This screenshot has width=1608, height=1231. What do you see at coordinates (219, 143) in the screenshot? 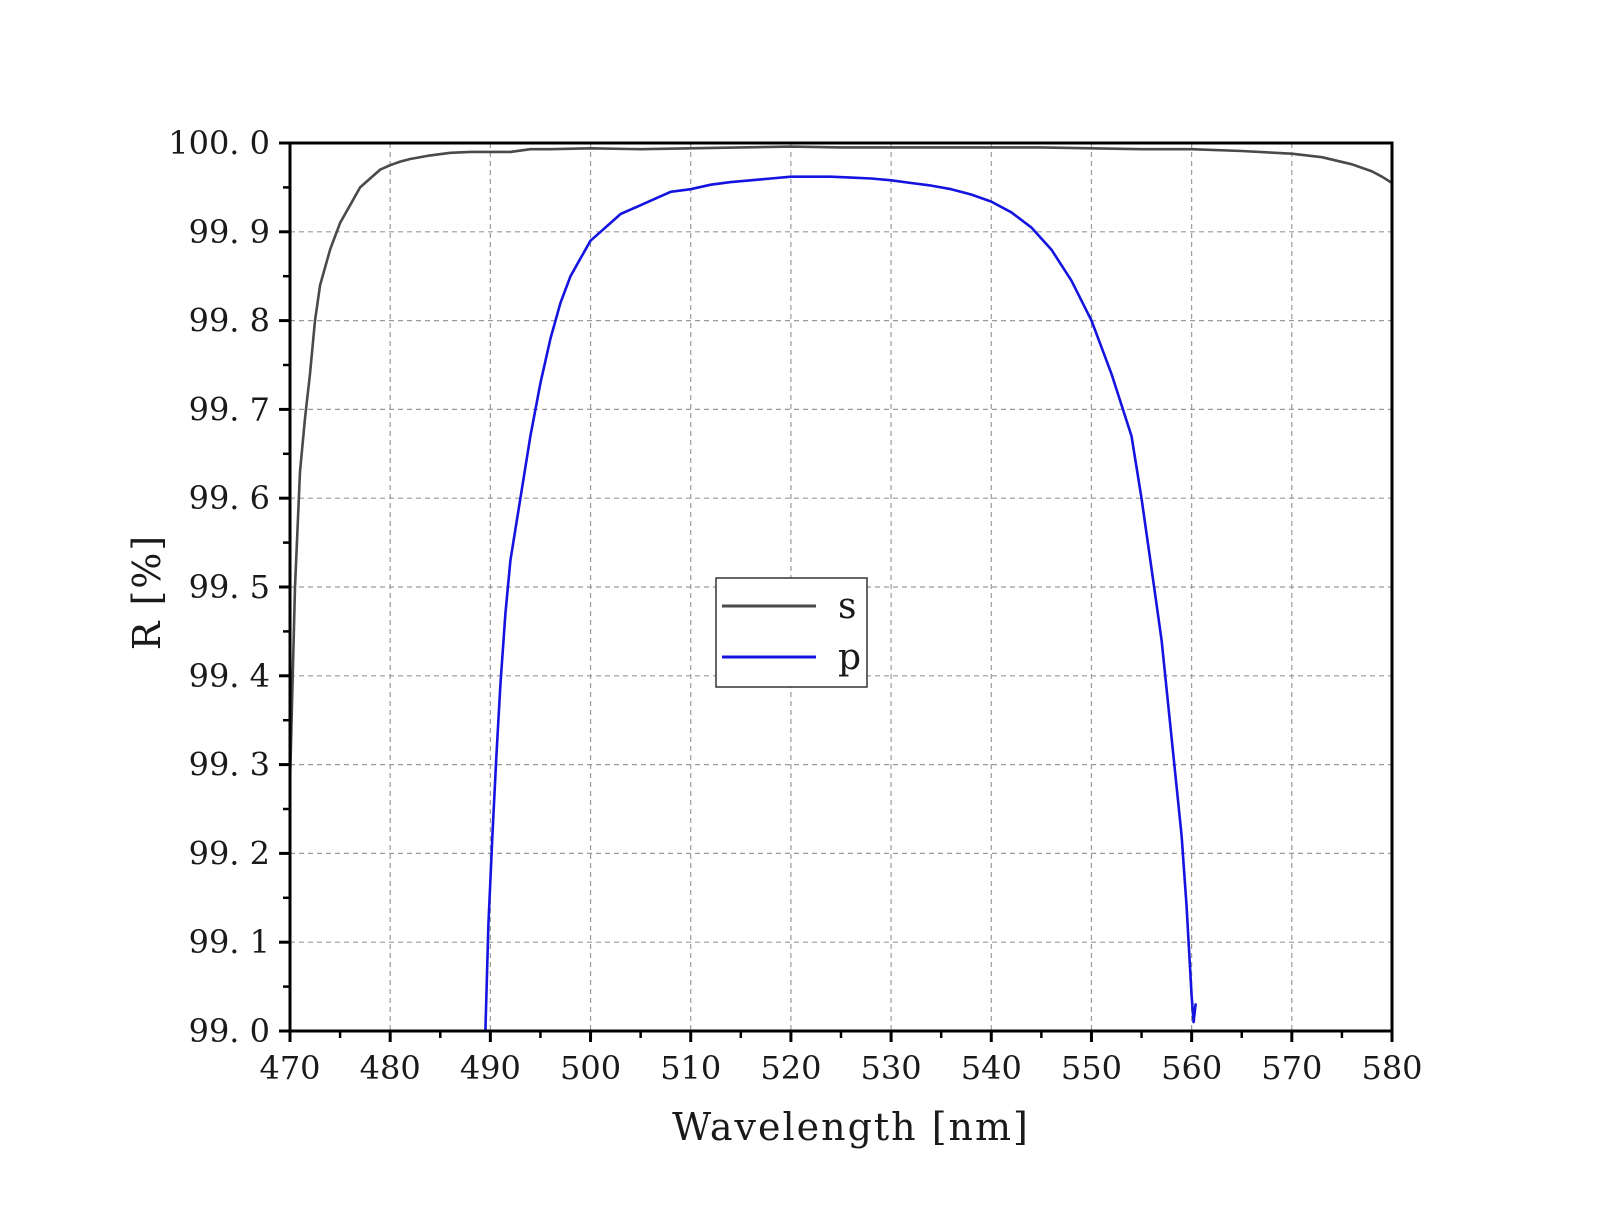
I see `y-tick-label: 100. 0` at bounding box center [219, 143].